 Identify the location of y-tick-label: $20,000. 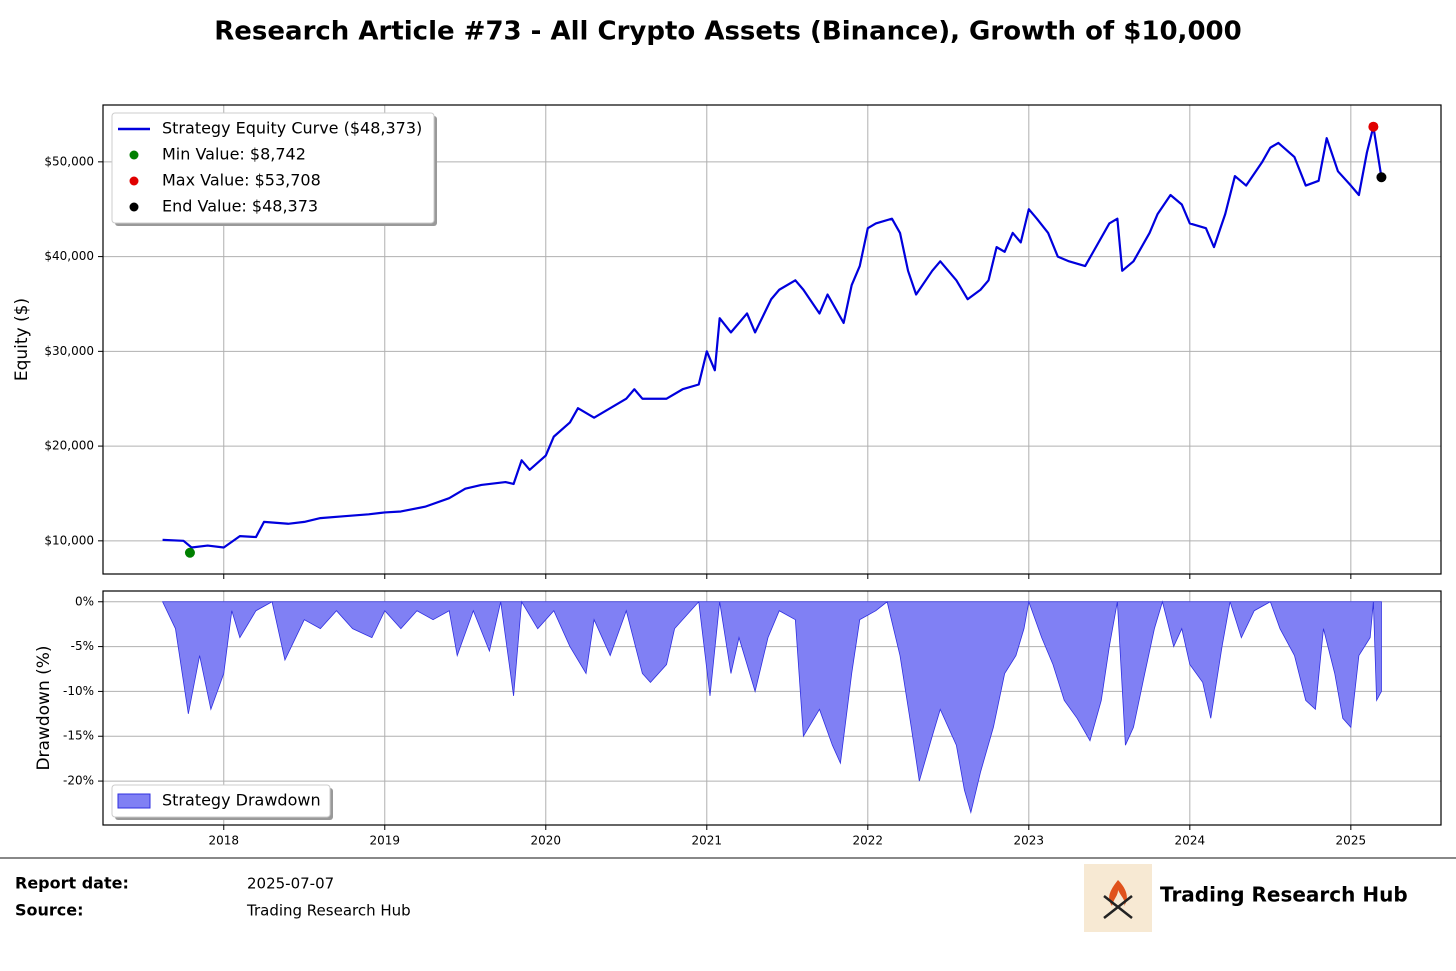
(69, 446).